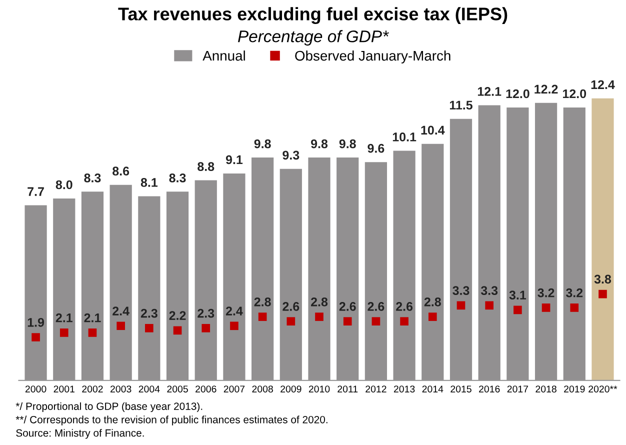  I want to click on x-tick-label: 2015, so click(461, 389).